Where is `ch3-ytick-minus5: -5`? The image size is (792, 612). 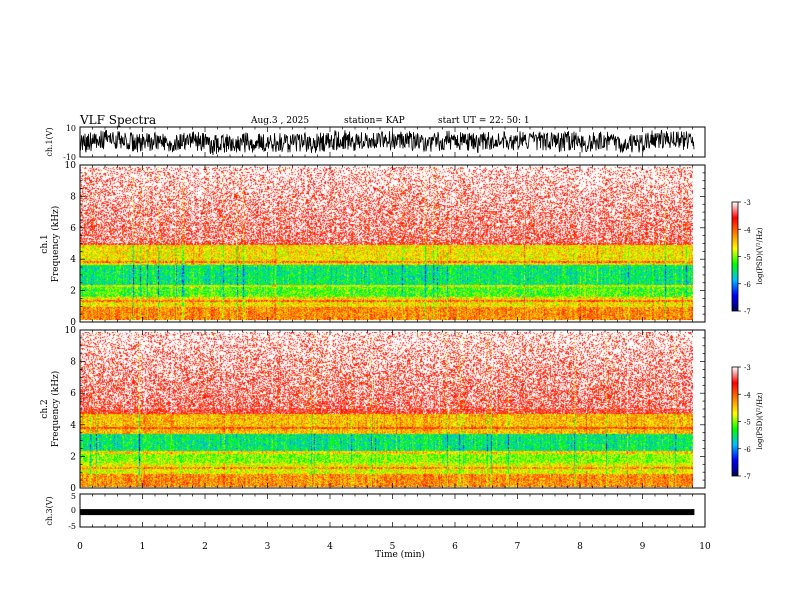 ch3-ytick-minus5: -5 is located at coordinates (72, 526).